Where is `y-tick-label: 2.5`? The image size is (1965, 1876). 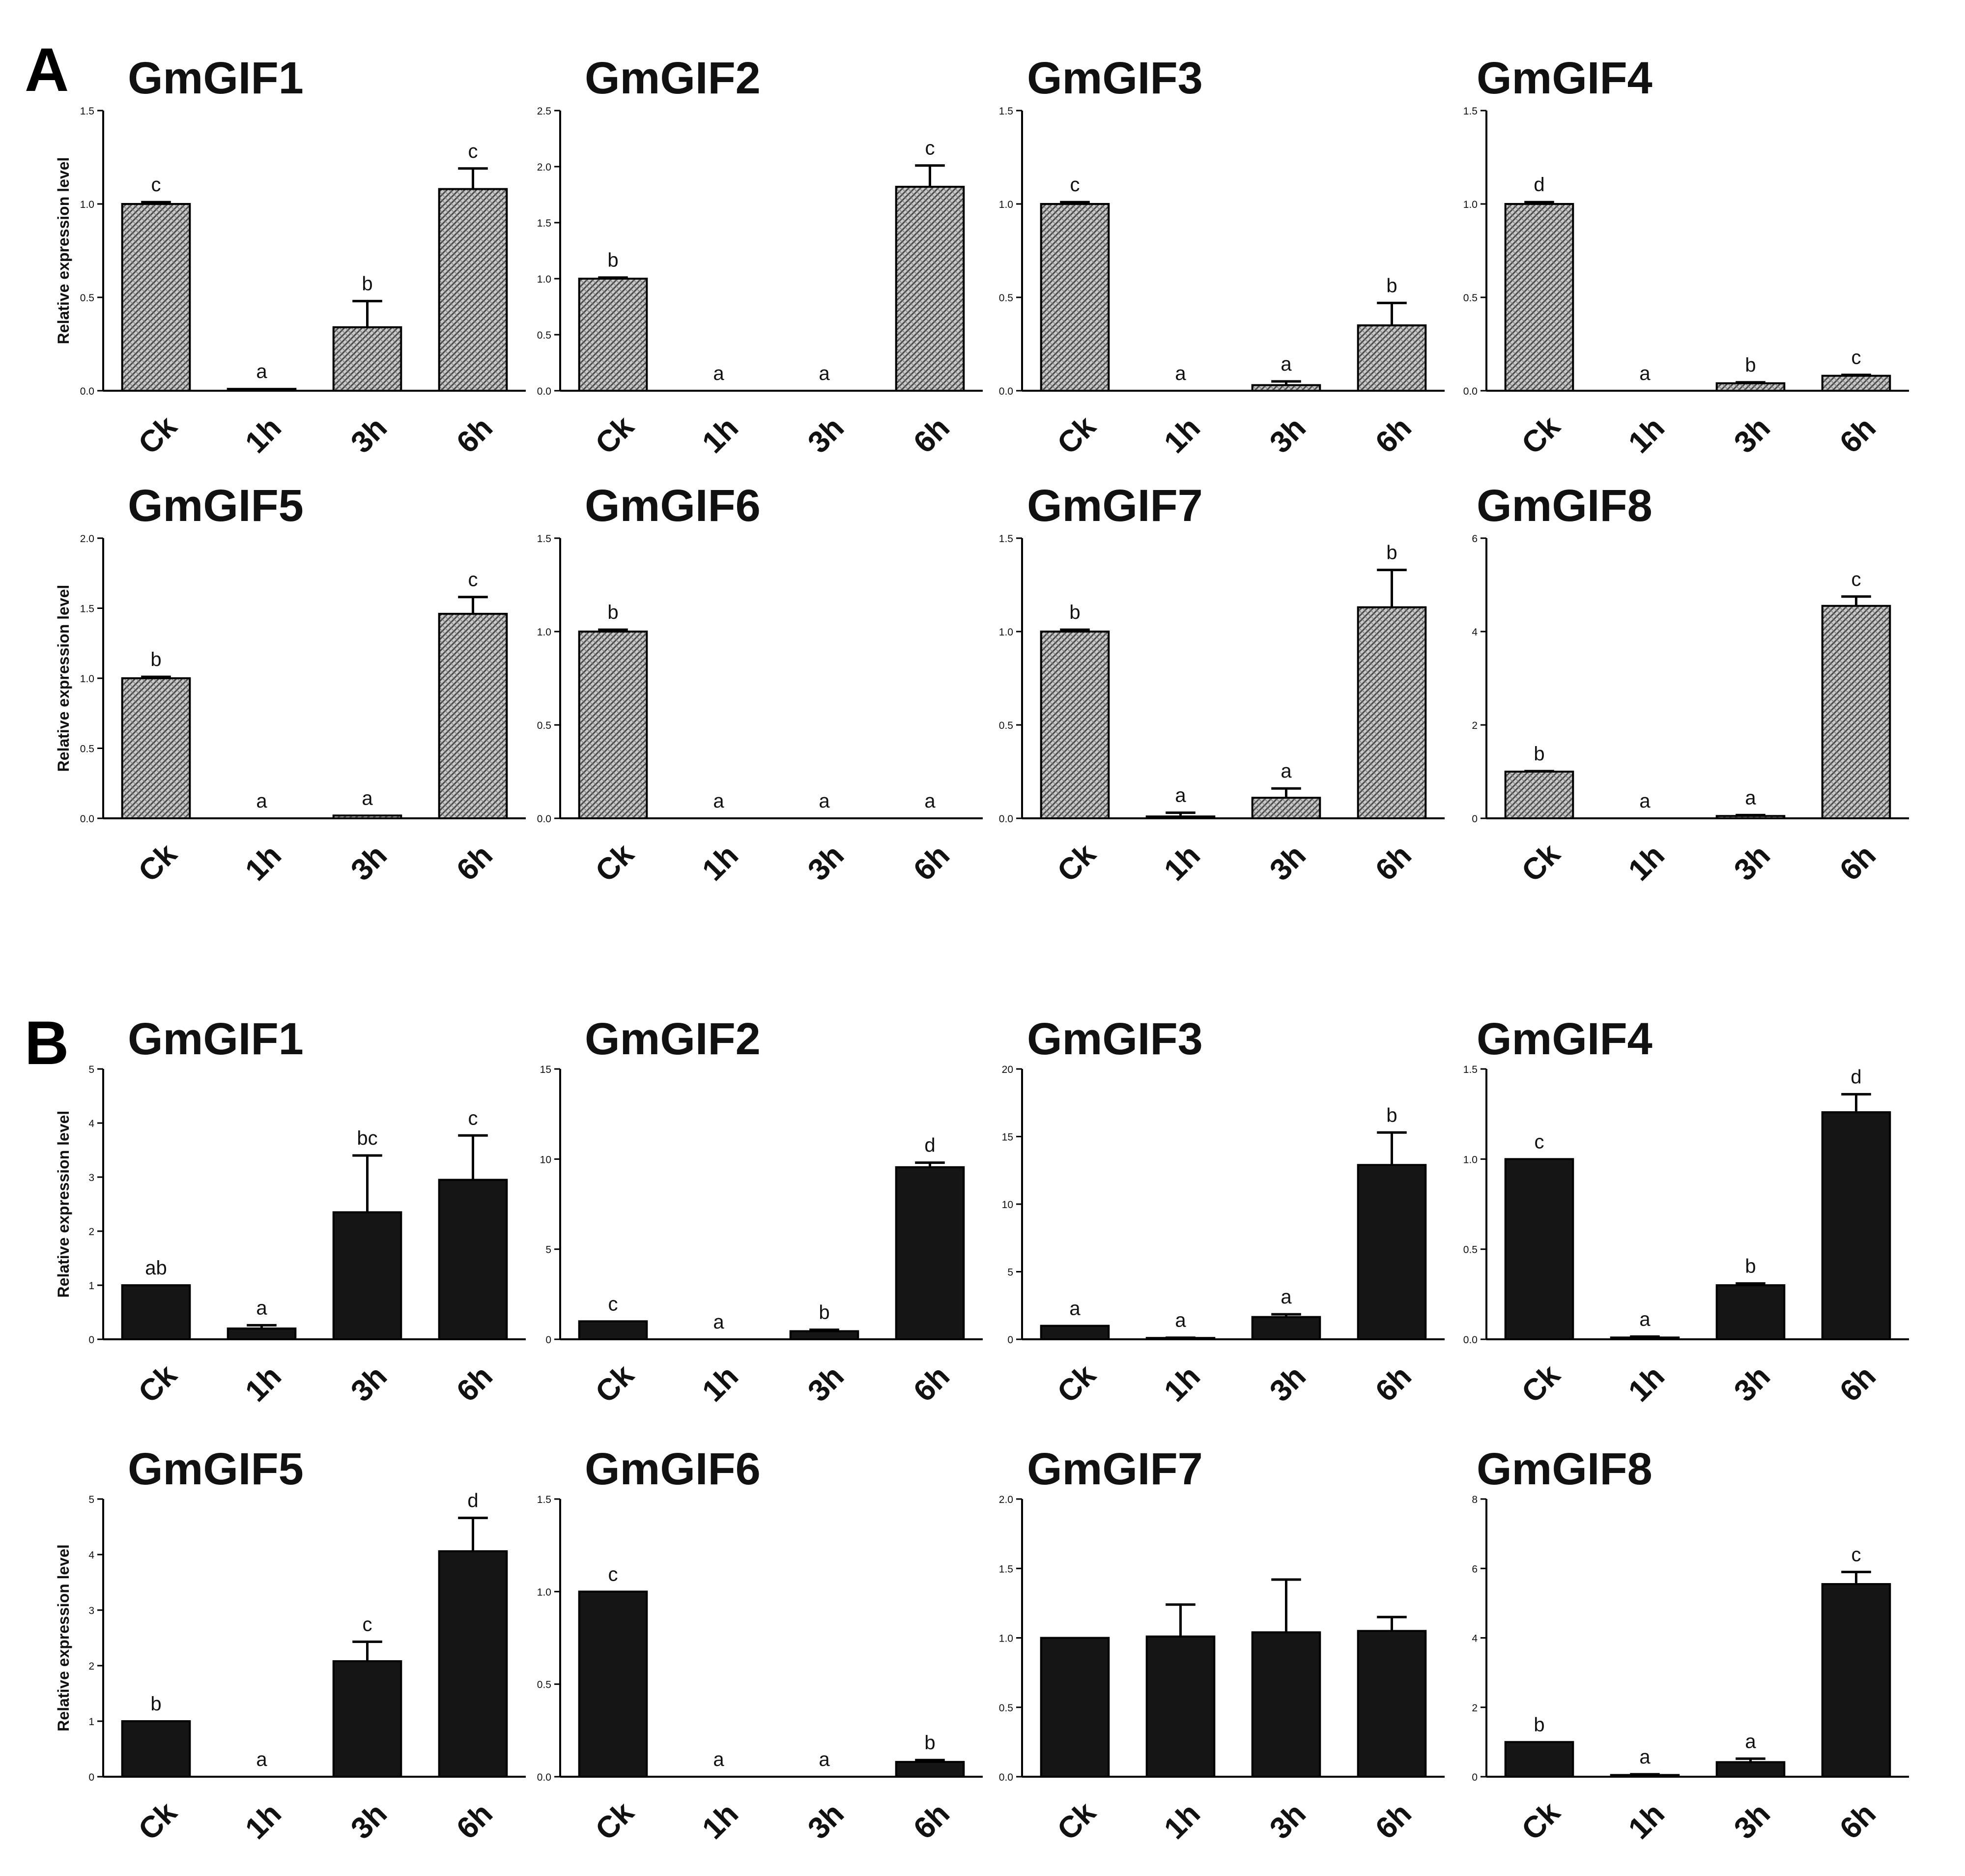 y-tick-label: 2.5 is located at coordinates (544, 111).